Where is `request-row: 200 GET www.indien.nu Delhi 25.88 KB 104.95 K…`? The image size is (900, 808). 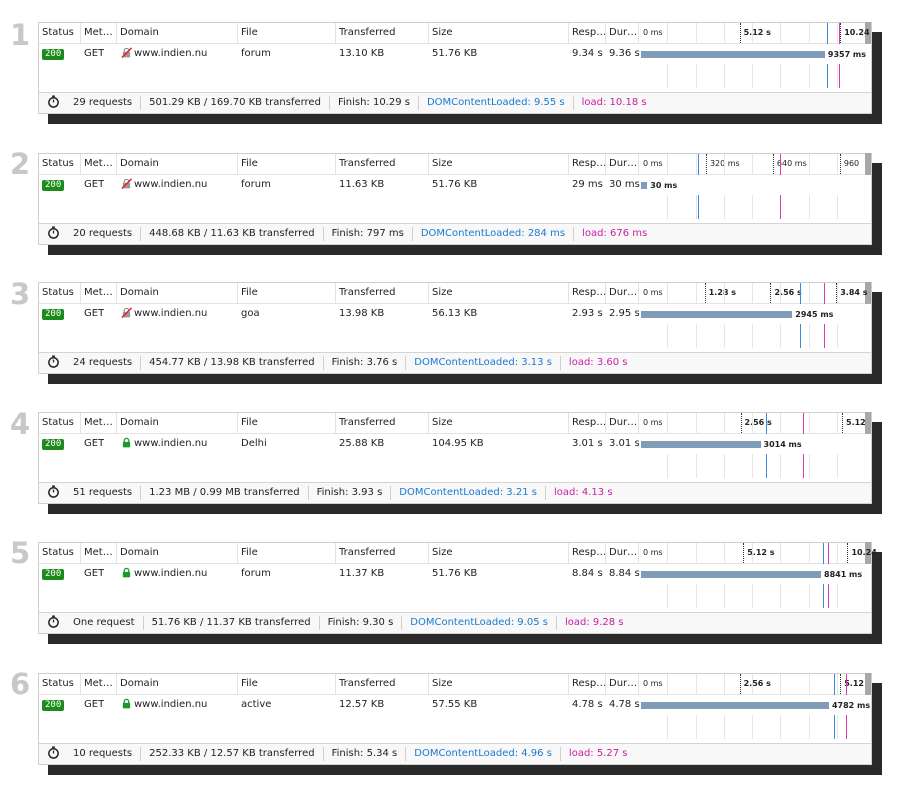 request-row: 200 GET www.indien.nu Delhi 25.88 KB 104.95 K… is located at coordinates (455, 444).